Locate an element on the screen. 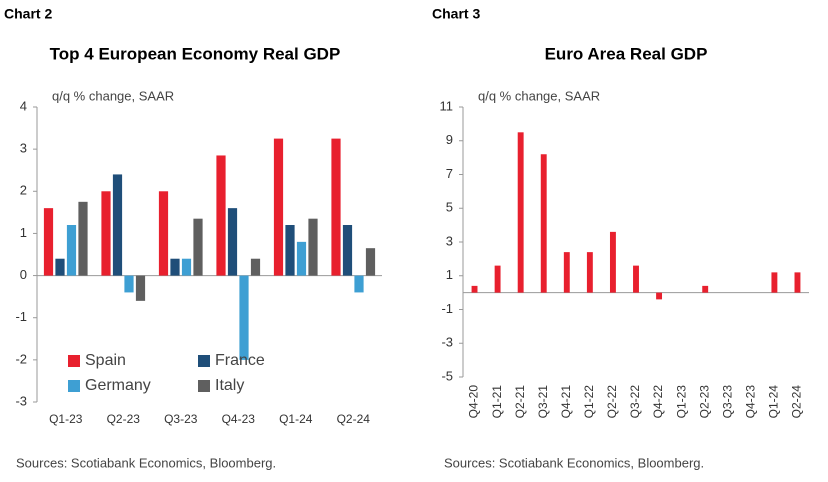 The height and width of the screenshot is (482, 828). x-tick-label: Q3-21 is located at coordinates (543, 402).